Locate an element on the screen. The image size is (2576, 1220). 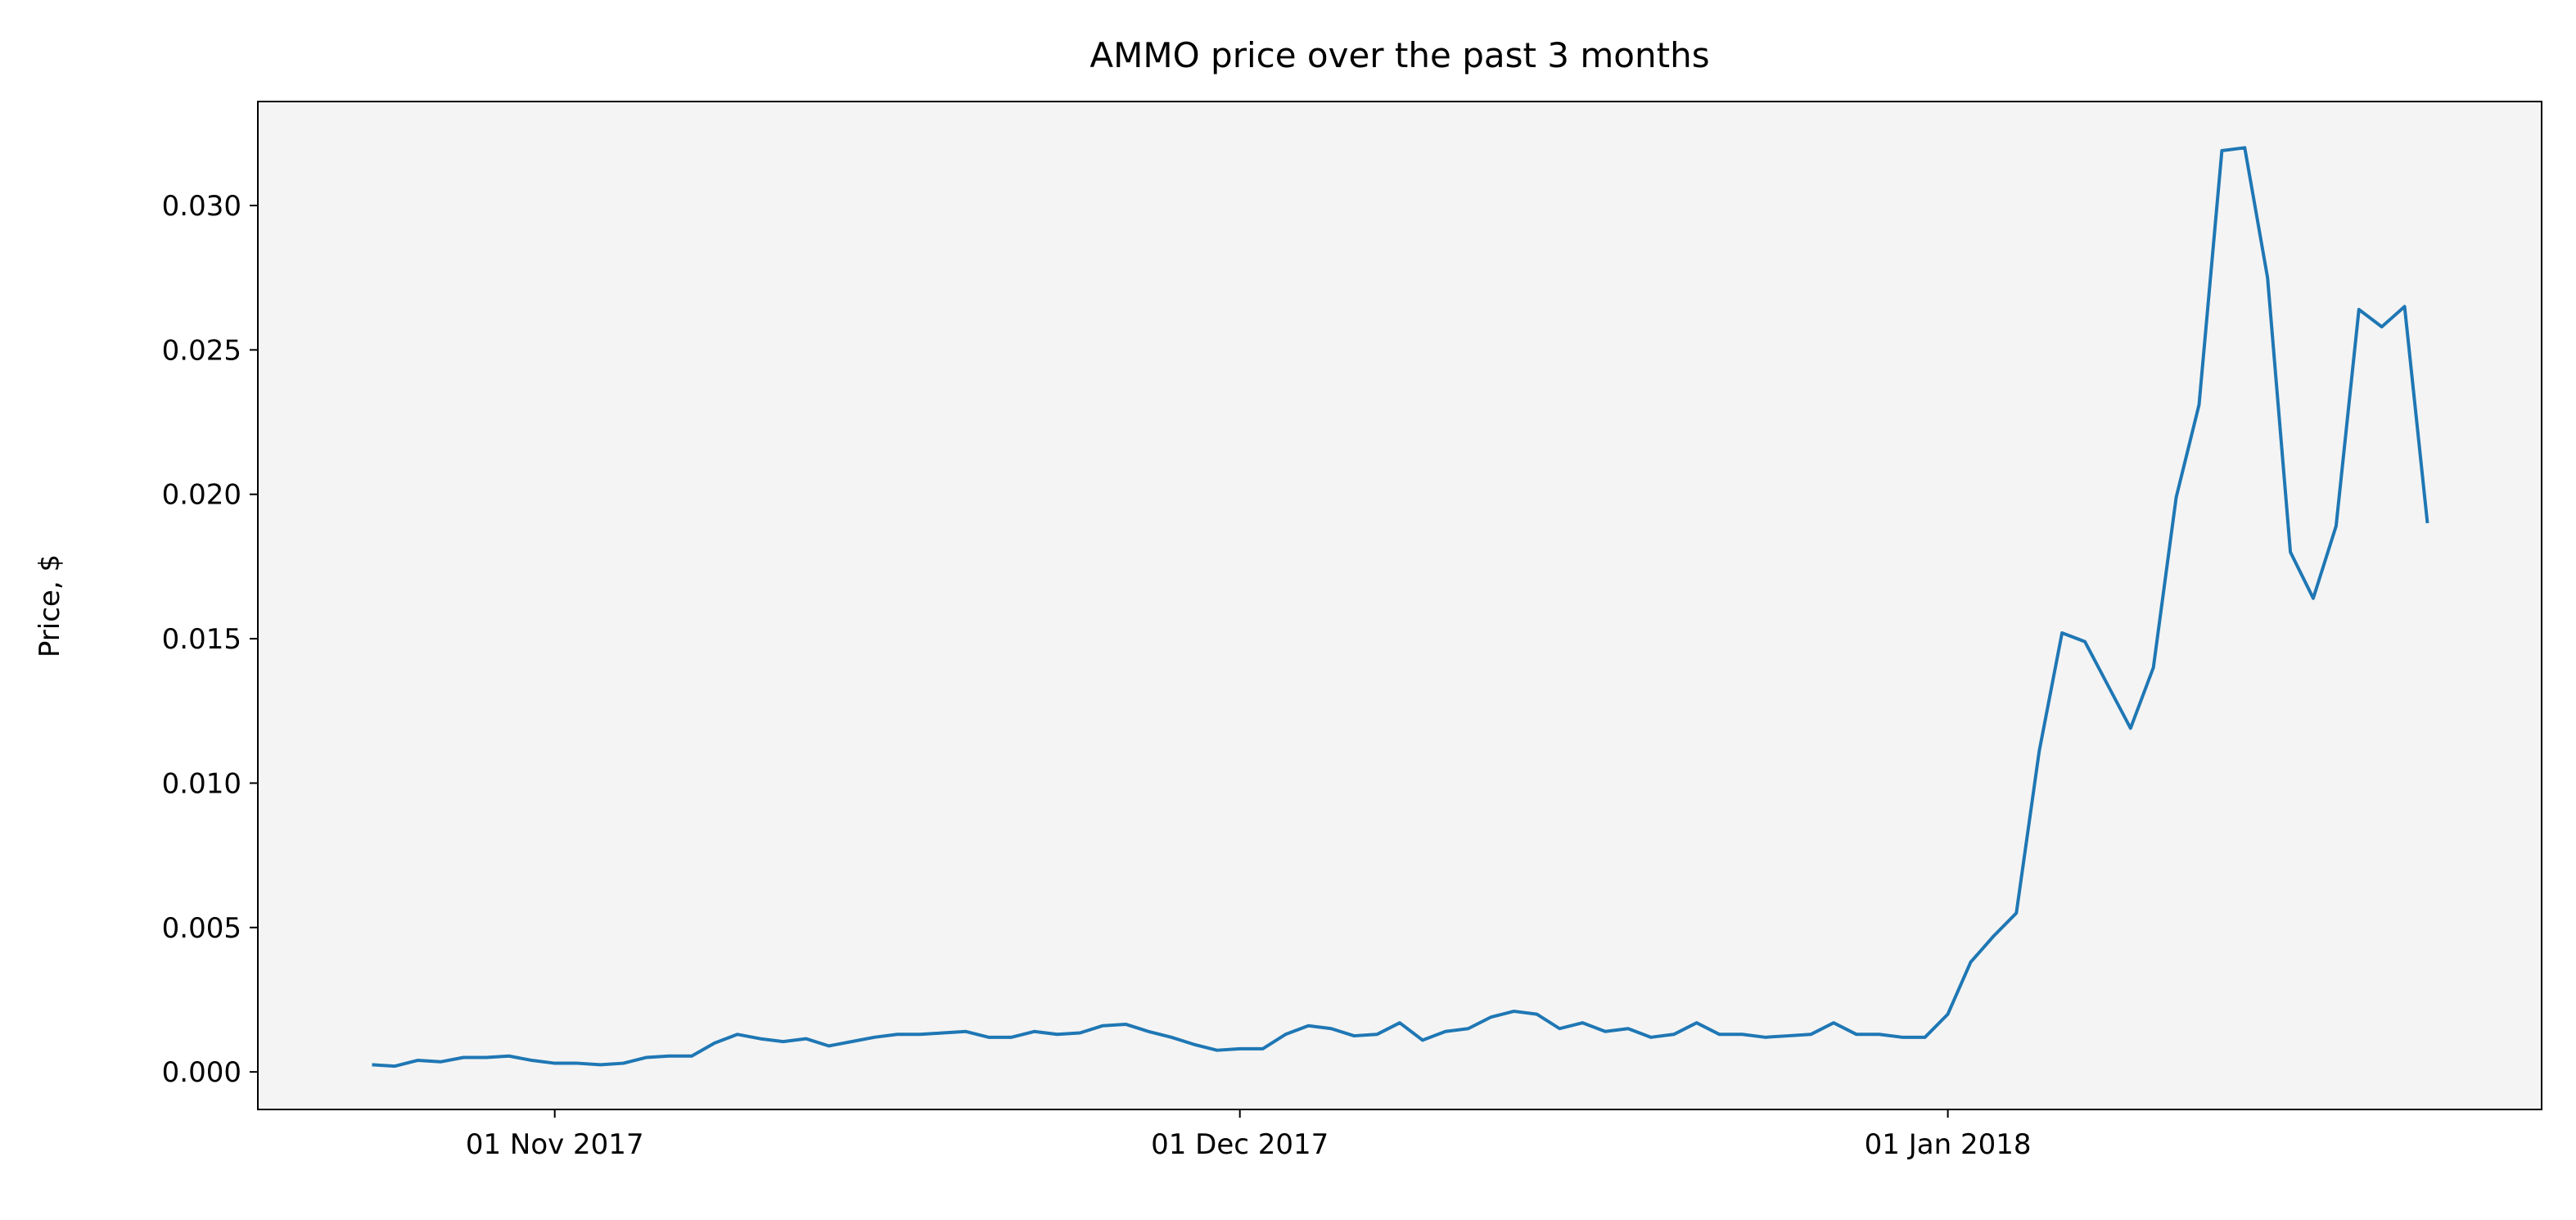
y-tick-label: 0.005 is located at coordinates (201, 928).